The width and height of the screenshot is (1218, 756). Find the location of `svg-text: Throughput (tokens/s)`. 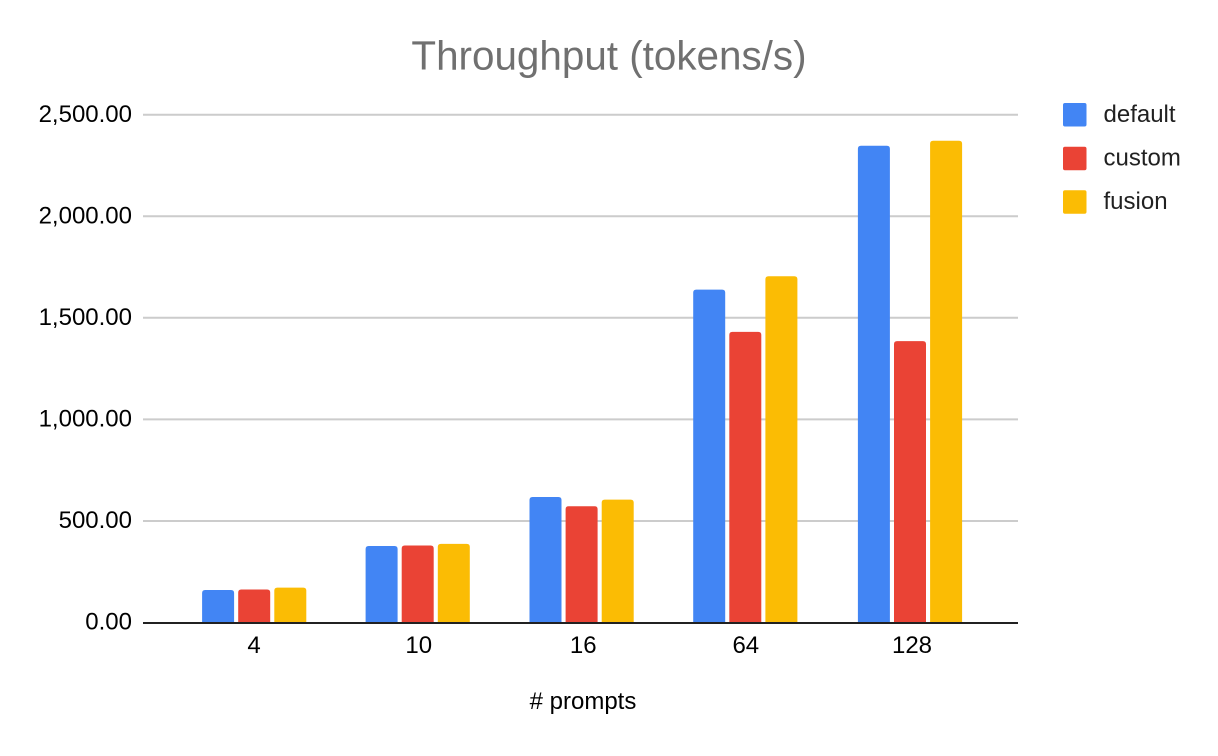

svg-text: Throughput (tokens/s) is located at coordinates (608, 56).